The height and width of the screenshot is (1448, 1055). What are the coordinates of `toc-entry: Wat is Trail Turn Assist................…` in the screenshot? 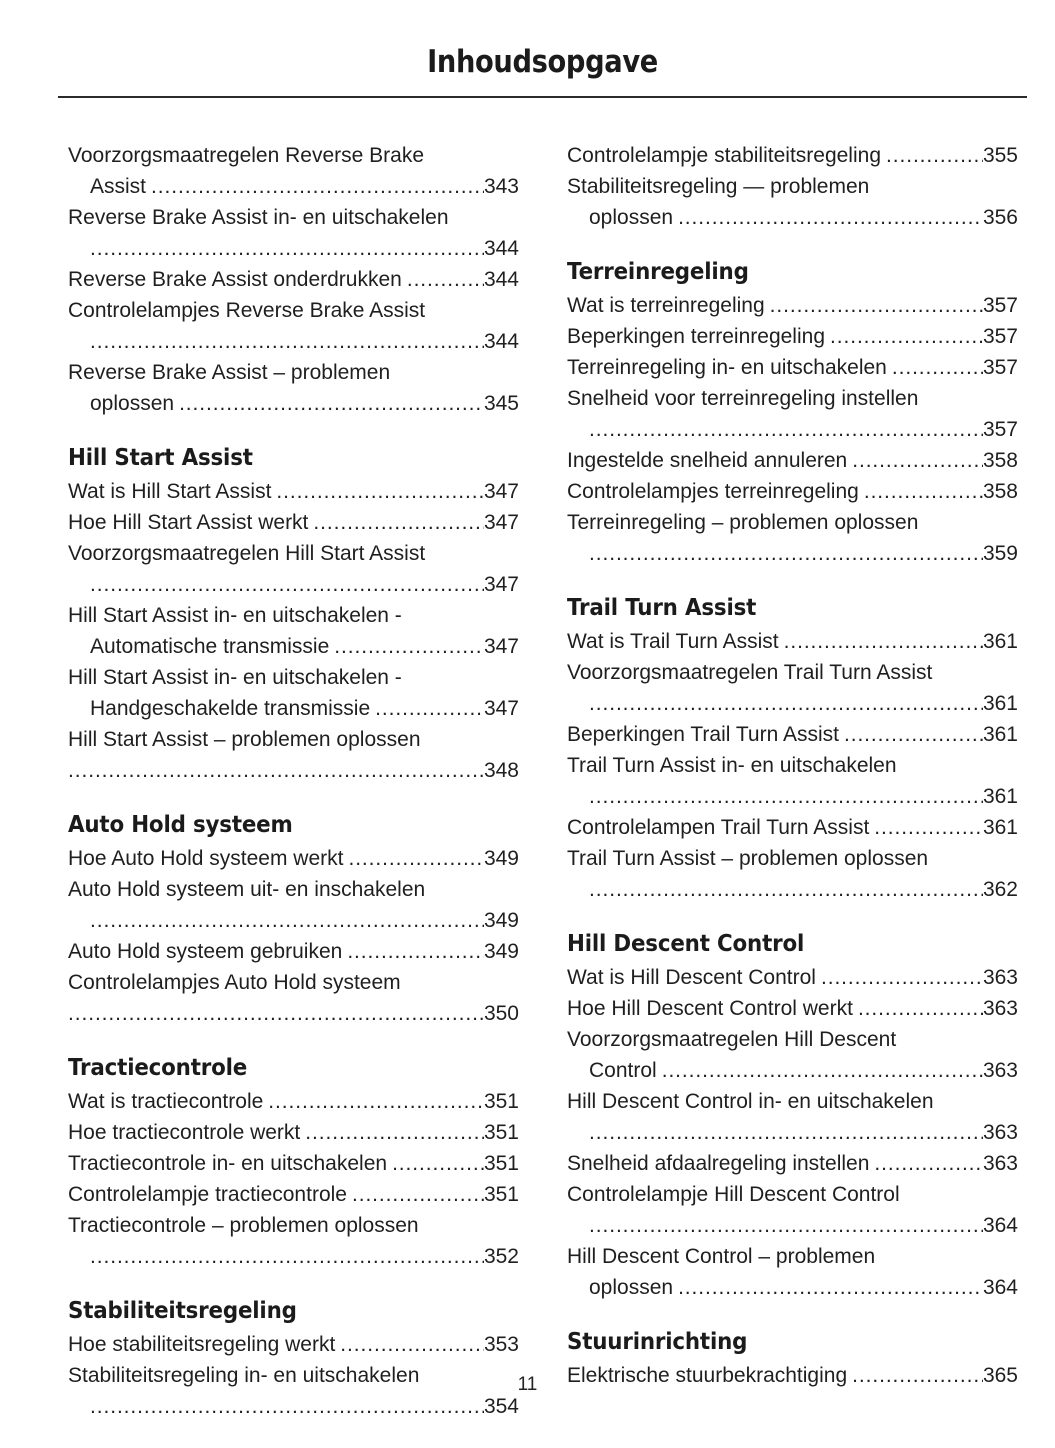 It's located at (792, 641).